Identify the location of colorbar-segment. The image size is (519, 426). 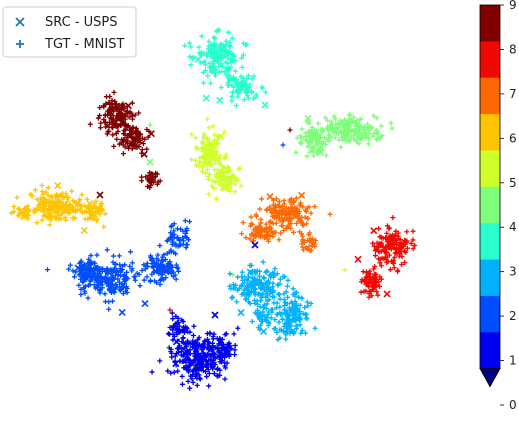
(490, 205).